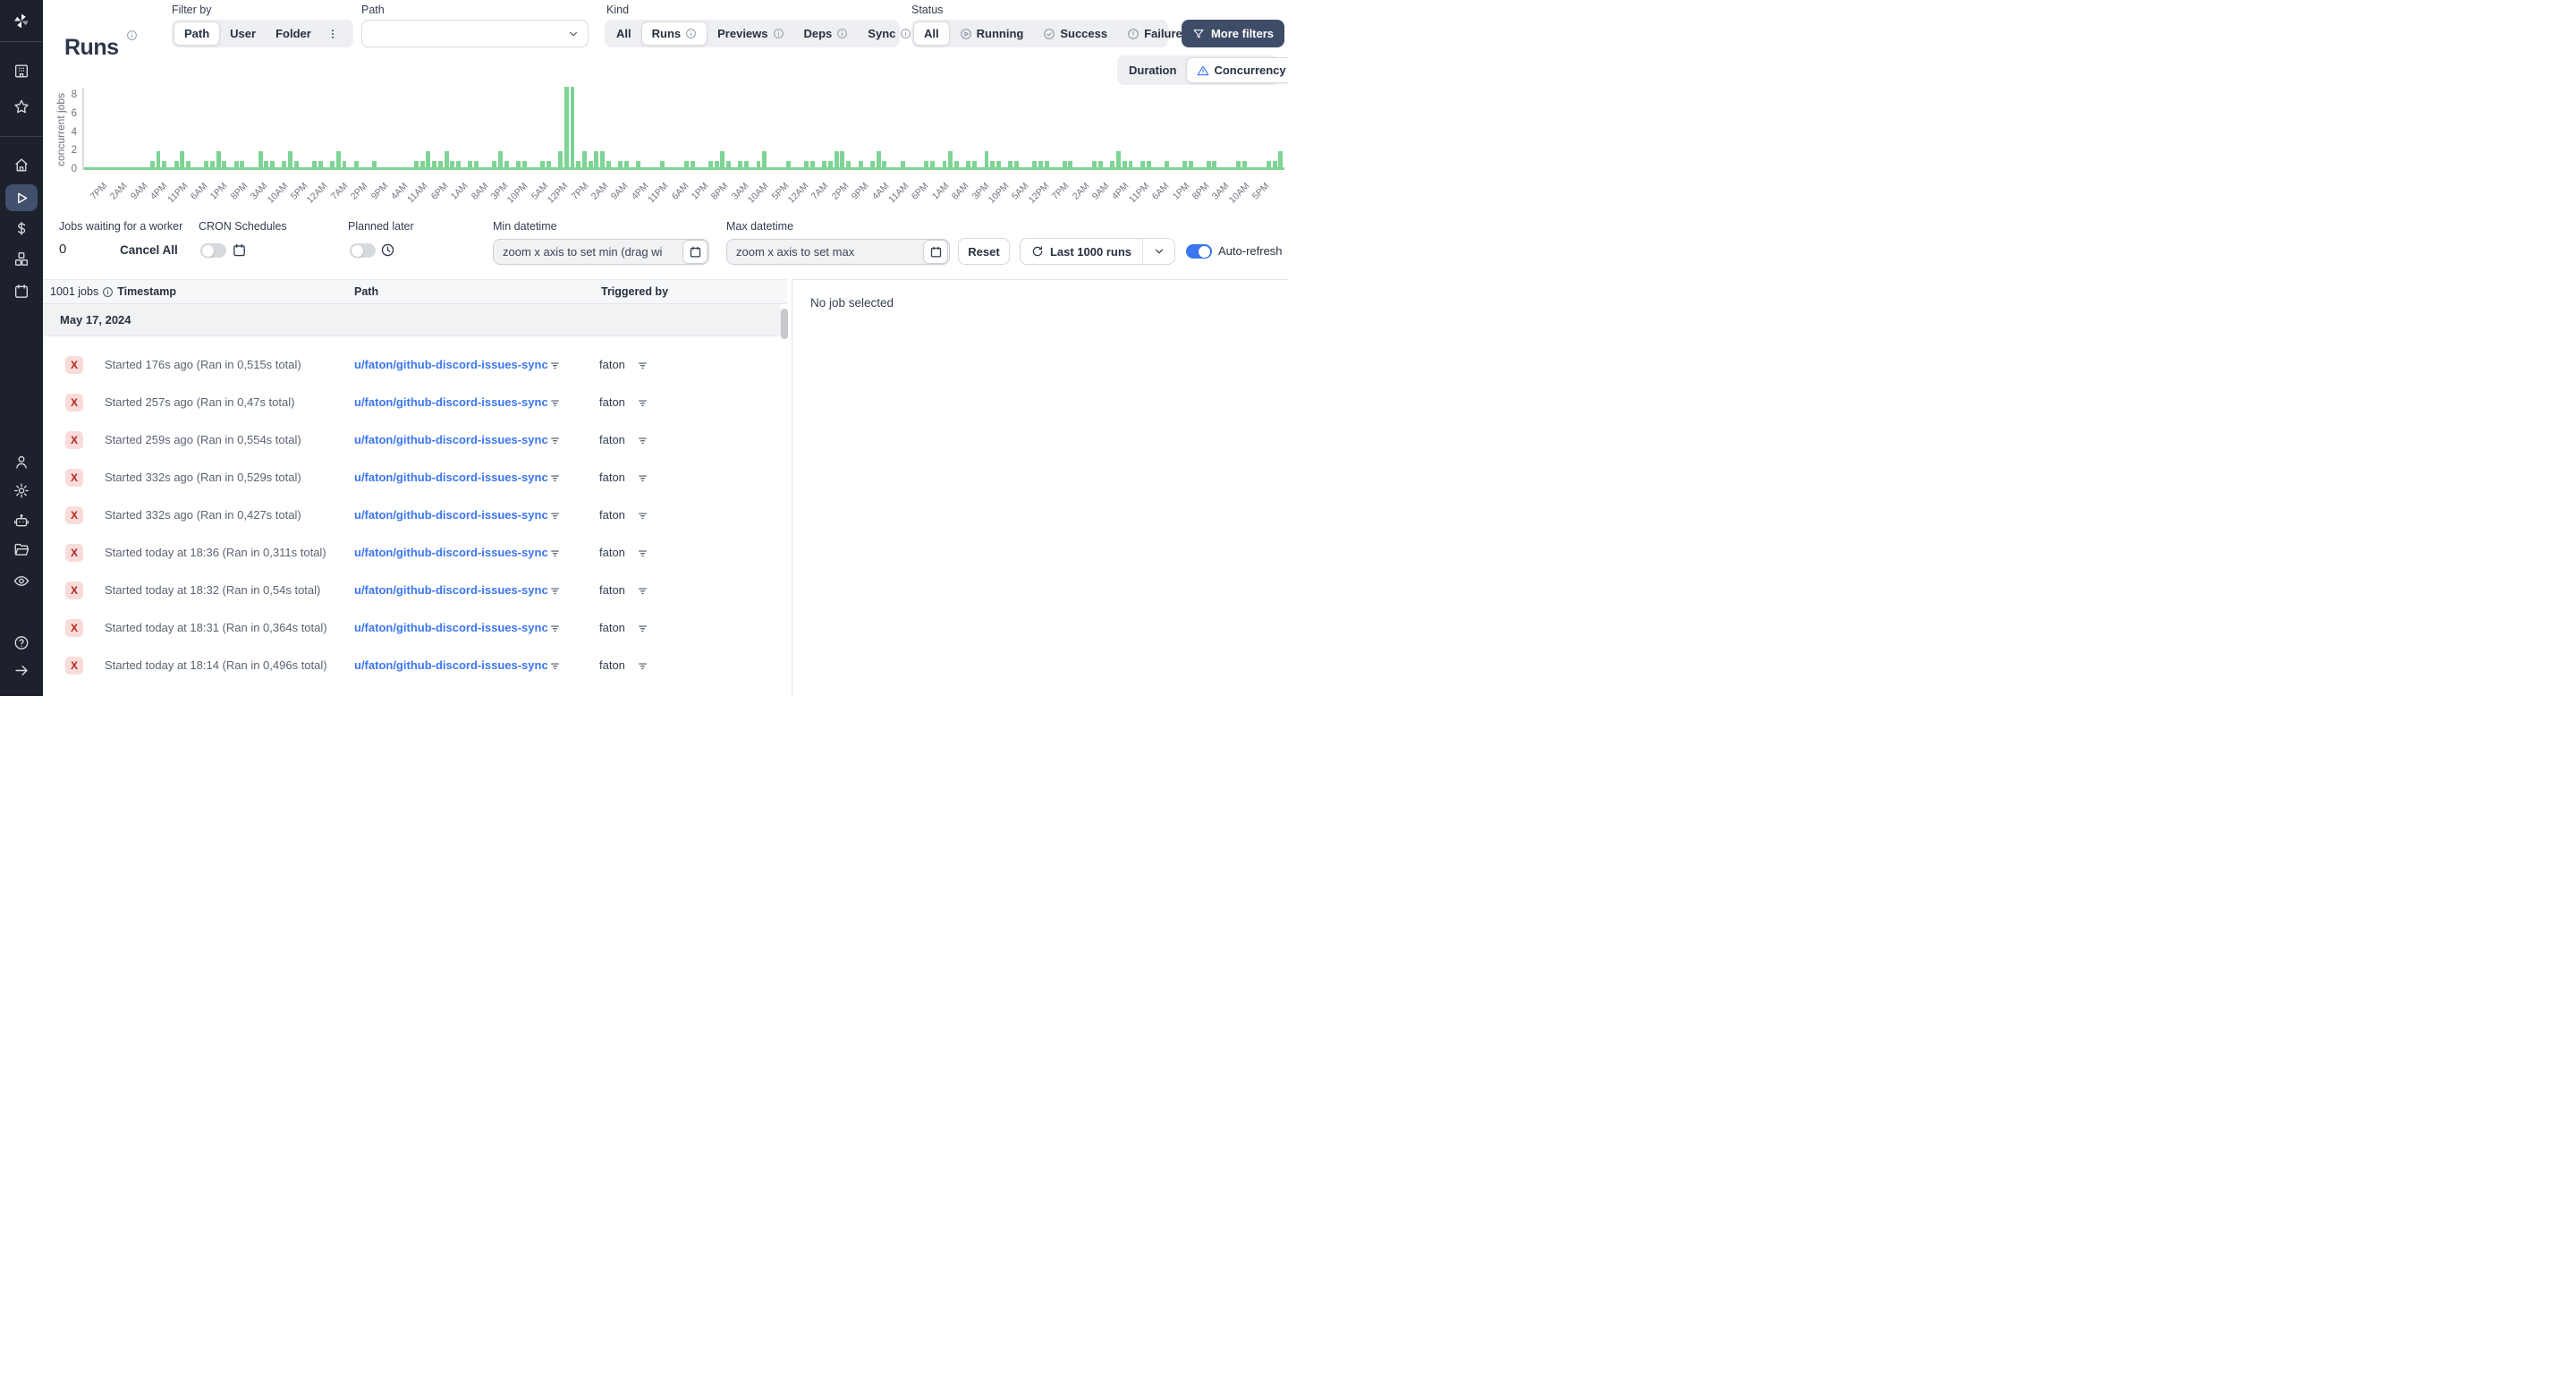 This screenshot has height=1392, width=2576. Describe the element at coordinates (889, 33) in the screenshot. I see `kind-tab-sync: Sync` at that location.